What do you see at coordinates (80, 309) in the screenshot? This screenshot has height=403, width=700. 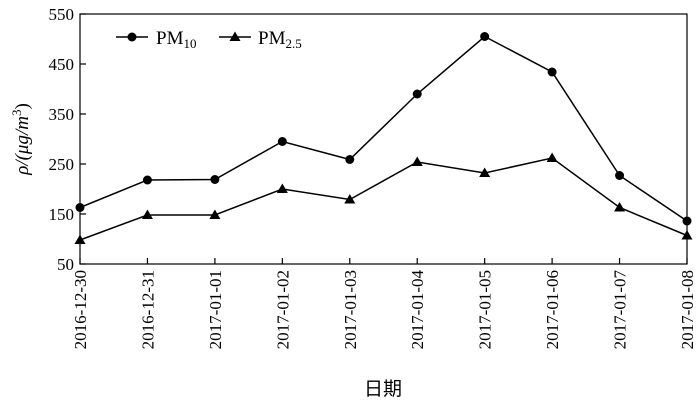 I see `x-tick-label: 2016-12-30` at bounding box center [80, 309].